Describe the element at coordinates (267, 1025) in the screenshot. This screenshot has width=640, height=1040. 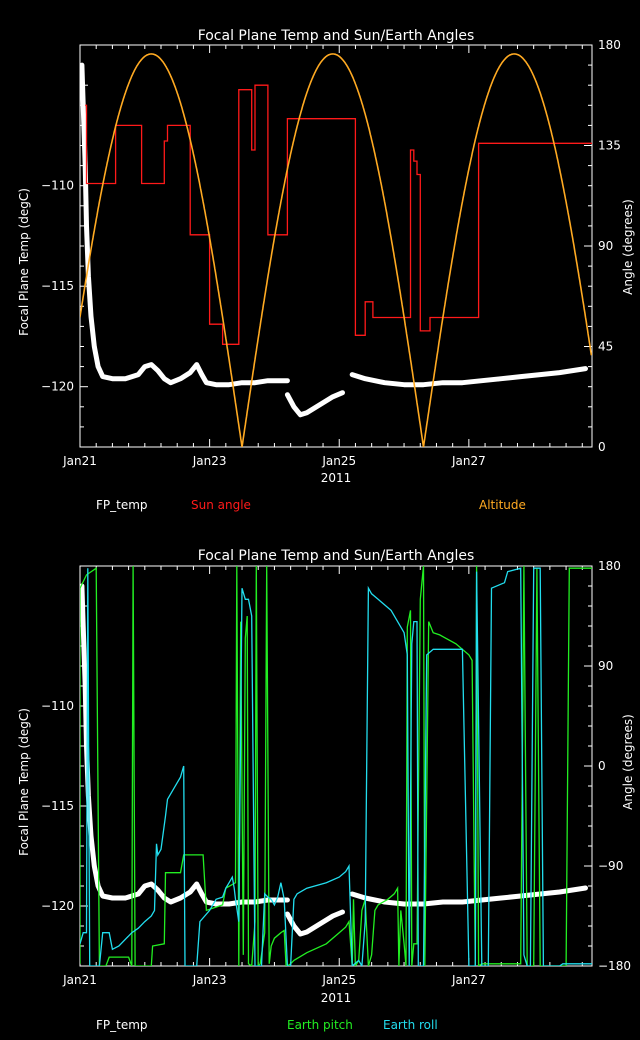
I see `legend-bottom: FP_temp Earth pitch Earth roll` at that location.